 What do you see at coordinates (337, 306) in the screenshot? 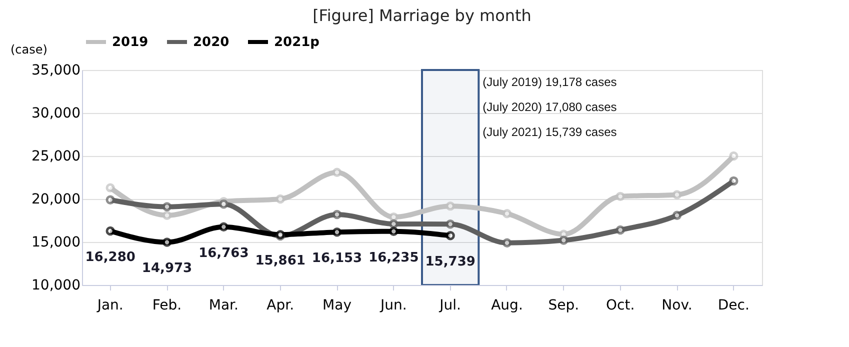
I see `x-tick-label: May` at bounding box center [337, 306].